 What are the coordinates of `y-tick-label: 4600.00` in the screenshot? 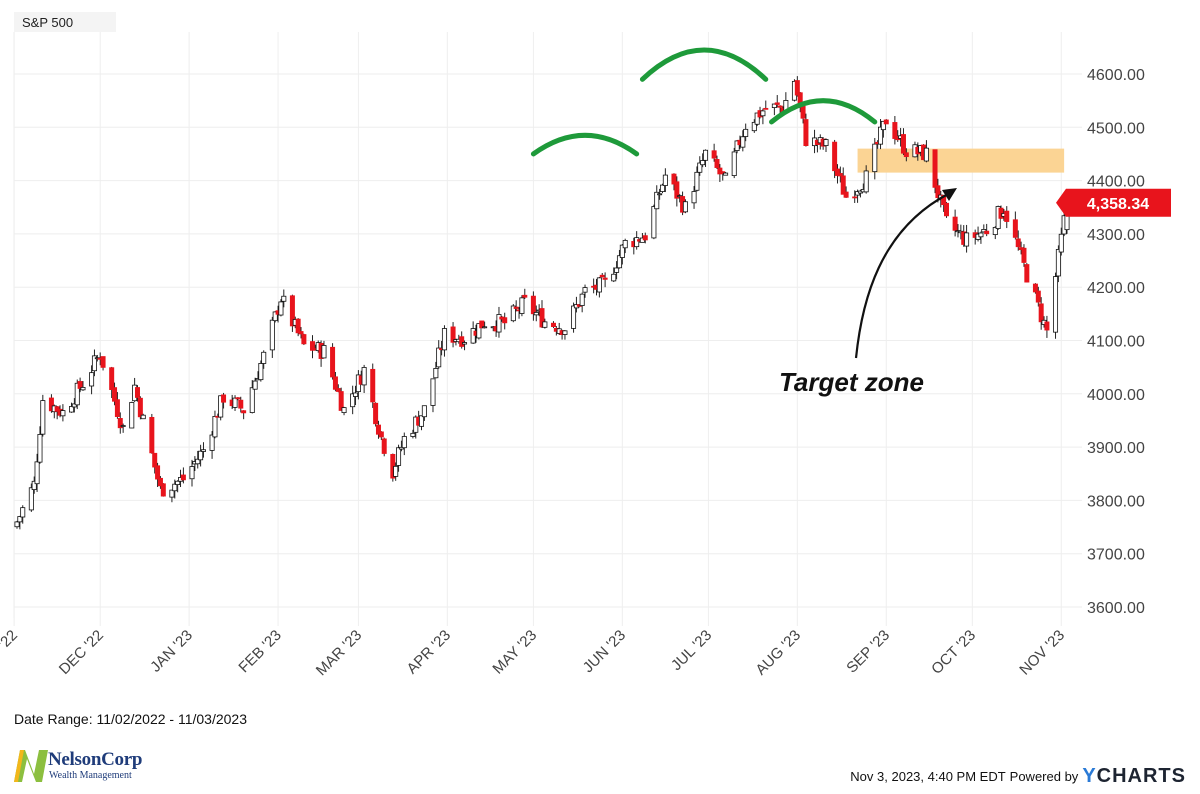 It's located at (1116, 75).